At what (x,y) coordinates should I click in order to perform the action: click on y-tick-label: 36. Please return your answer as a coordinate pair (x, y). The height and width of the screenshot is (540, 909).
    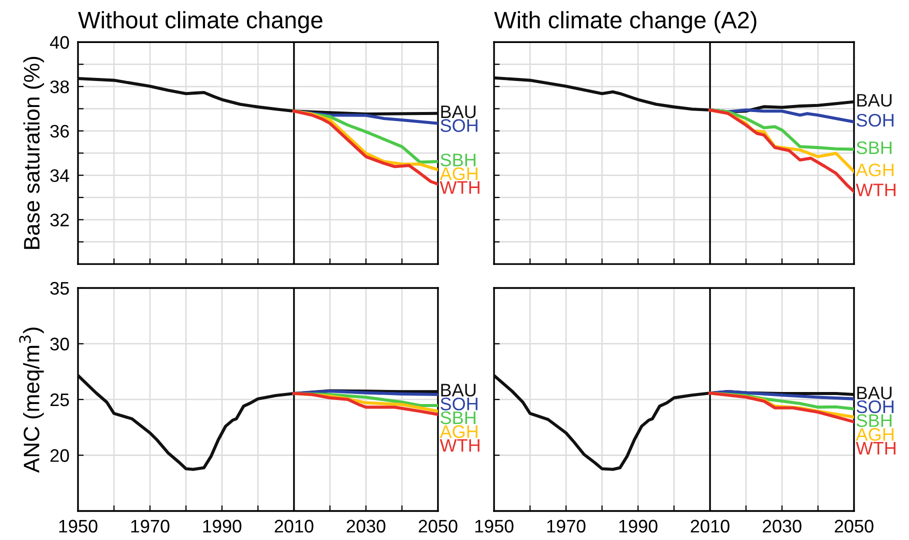
    Looking at the image, I should click on (59, 131).